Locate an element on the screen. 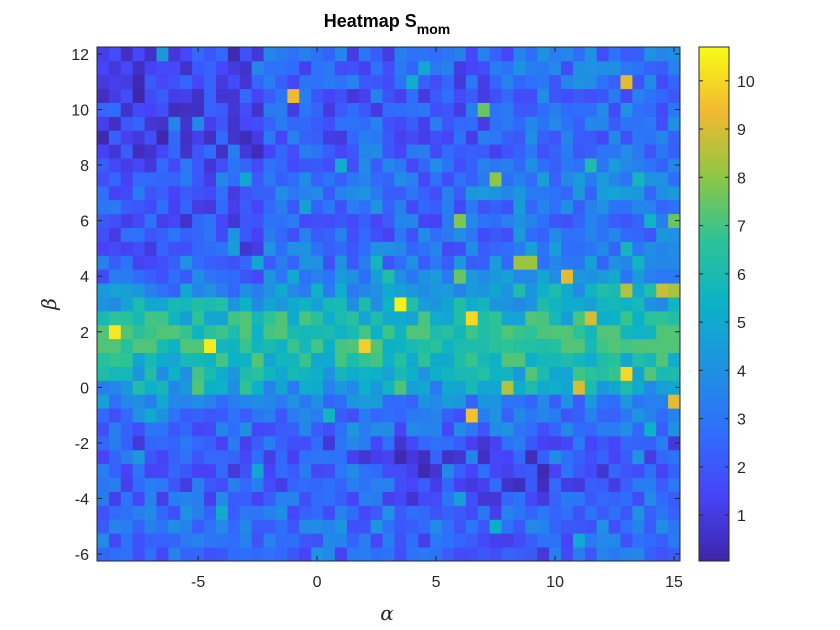 This screenshot has width=840, height=630. y-tick-label: 4 is located at coordinates (84, 277).